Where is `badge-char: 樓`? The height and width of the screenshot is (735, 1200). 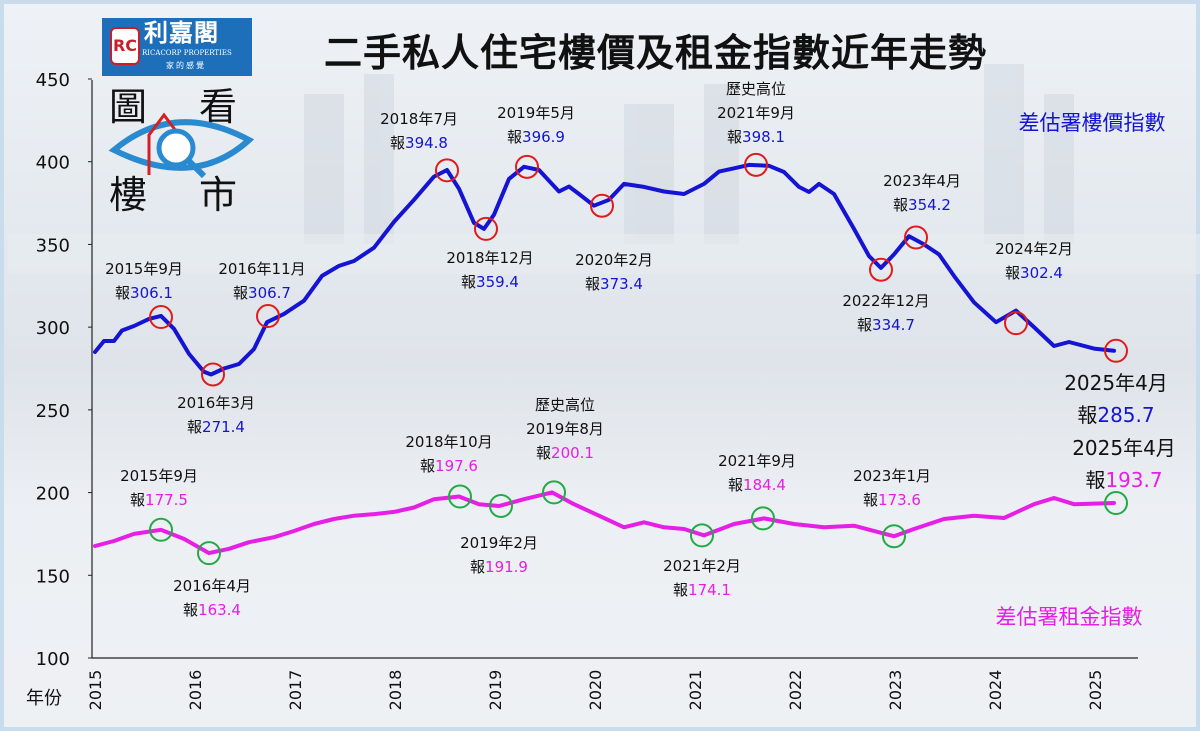
badge-char: 樓 is located at coordinates (128, 195).